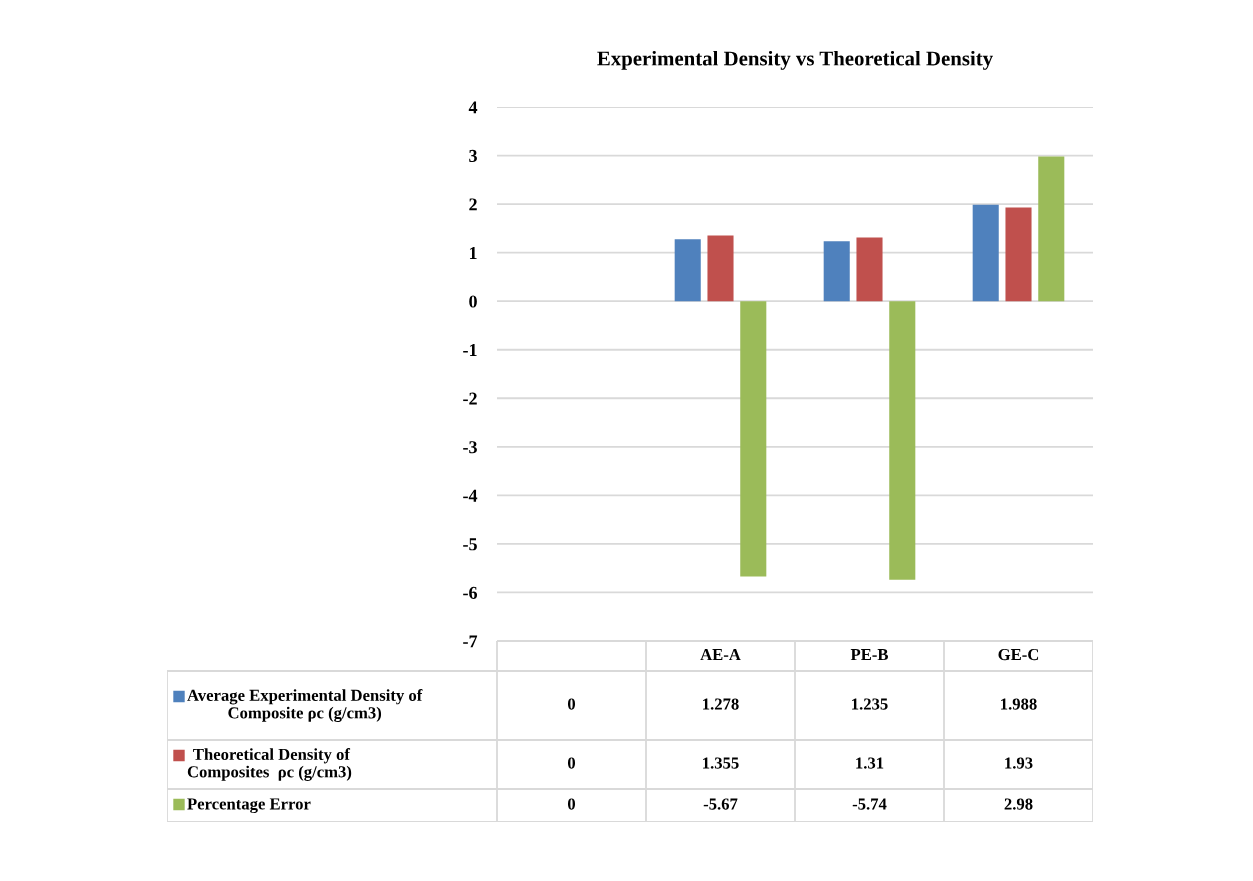  Describe the element at coordinates (470, 544) in the screenshot. I see `y-tick-label: -5` at that location.